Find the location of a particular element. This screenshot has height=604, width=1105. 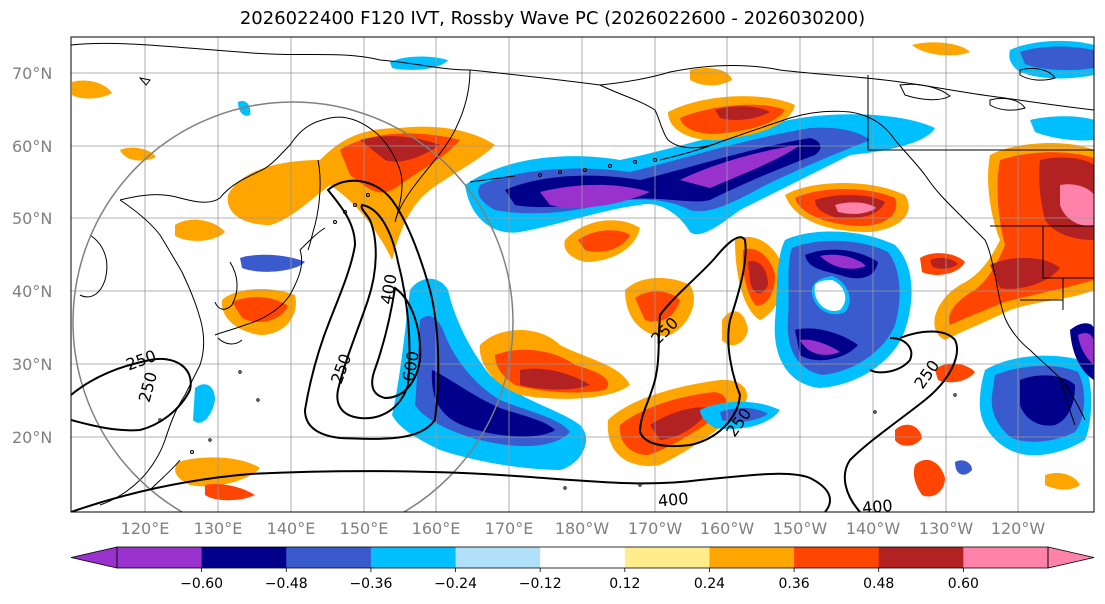

colorbar-tick-label: −0.24 is located at coordinates (455, 584).